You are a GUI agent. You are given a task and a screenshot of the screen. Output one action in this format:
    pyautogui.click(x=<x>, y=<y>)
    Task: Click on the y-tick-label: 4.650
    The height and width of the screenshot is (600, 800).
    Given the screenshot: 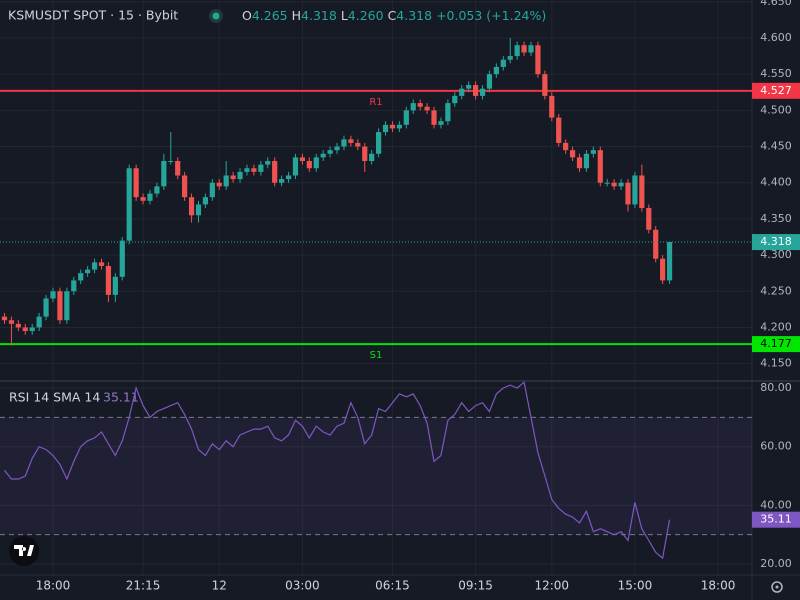 What is the action you would take?
    pyautogui.click(x=776, y=4)
    